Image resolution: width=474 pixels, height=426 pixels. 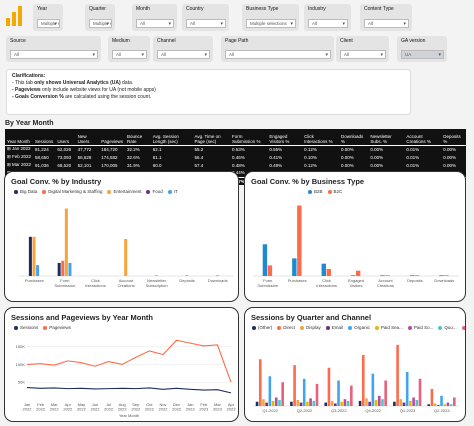 I want to click on bar-display-q1-2023, so click(x=401, y=402).